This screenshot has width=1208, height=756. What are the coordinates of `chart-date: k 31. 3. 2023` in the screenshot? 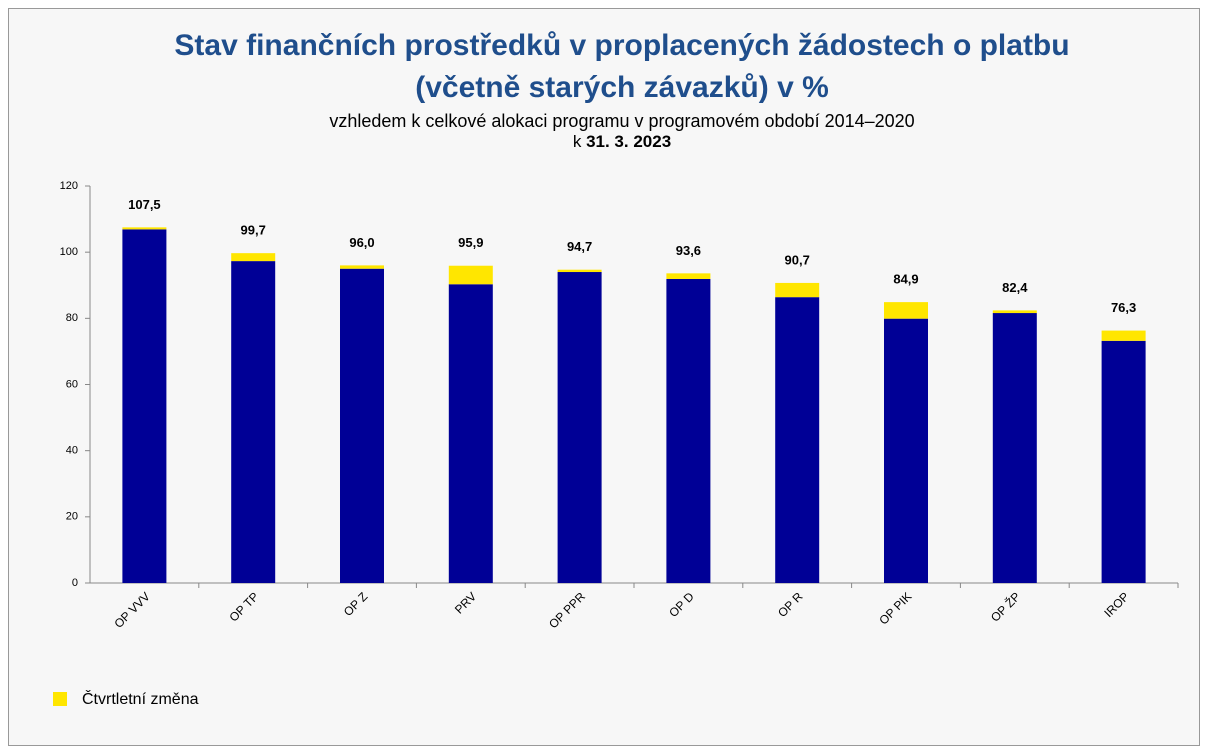 It's located at (622, 141).